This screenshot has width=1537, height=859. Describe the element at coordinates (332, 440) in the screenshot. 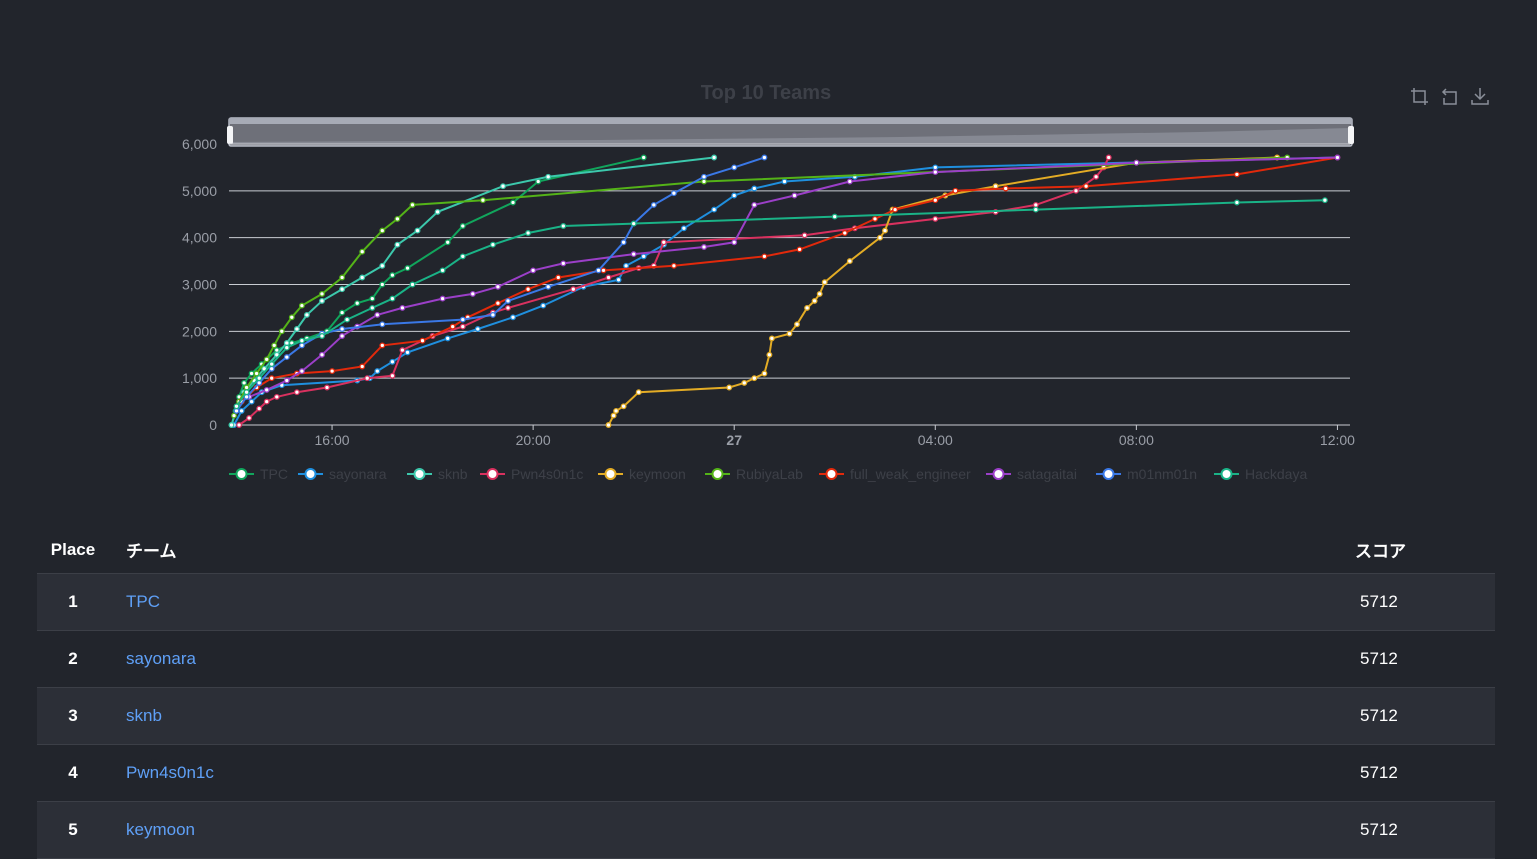

I see `x-tick-label: 16:00` at that location.